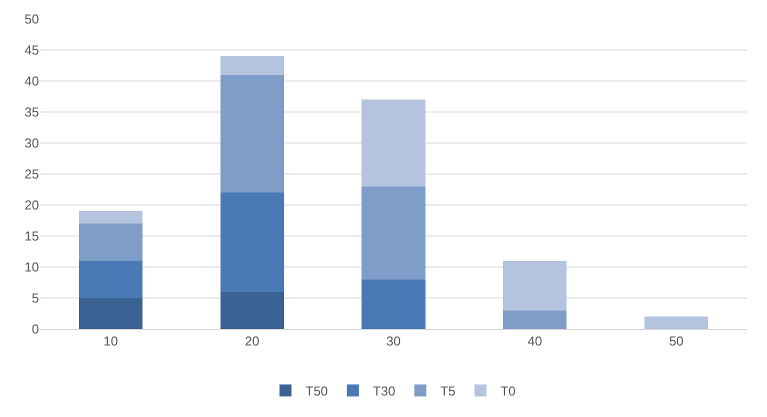 This screenshot has height=417, width=767. What do you see at coordinates (535, 341) in the screenshot?
I see `x-tick-label: 40` at bounding box center [535, 341].